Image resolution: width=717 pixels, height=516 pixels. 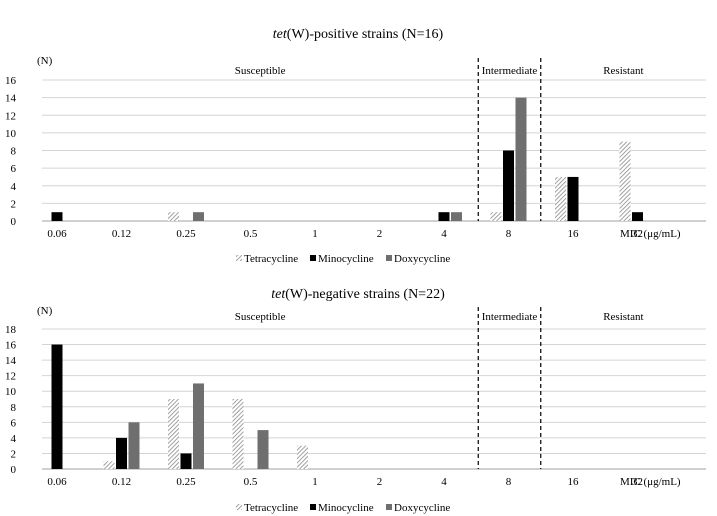 What do you see at coordinates (11, 330) in the screenshot?
I see `y-tick-label: 18` at bounding box center [11, 330].